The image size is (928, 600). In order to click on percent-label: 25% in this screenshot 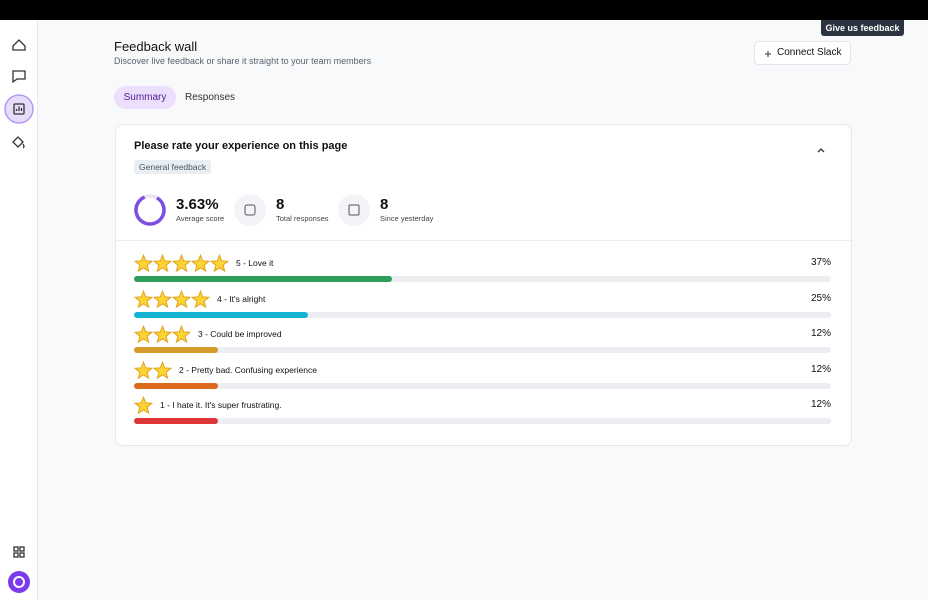, I will do `click(820, 298)`.